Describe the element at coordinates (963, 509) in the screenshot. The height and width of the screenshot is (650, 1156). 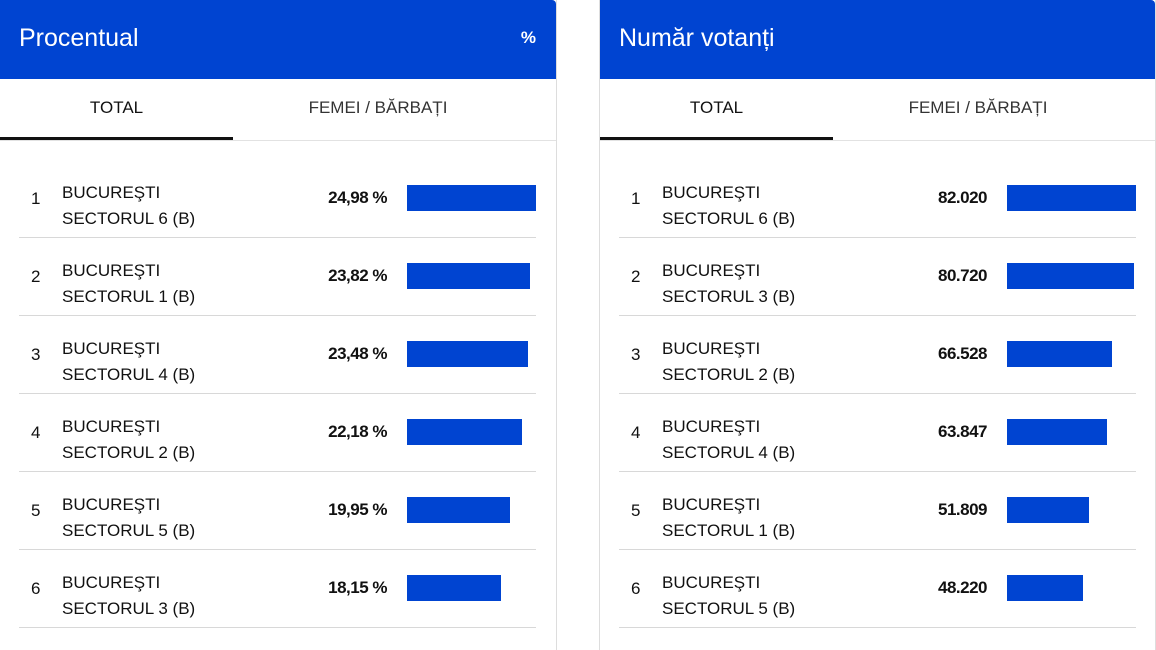
I see `value: 51.809` at that location.